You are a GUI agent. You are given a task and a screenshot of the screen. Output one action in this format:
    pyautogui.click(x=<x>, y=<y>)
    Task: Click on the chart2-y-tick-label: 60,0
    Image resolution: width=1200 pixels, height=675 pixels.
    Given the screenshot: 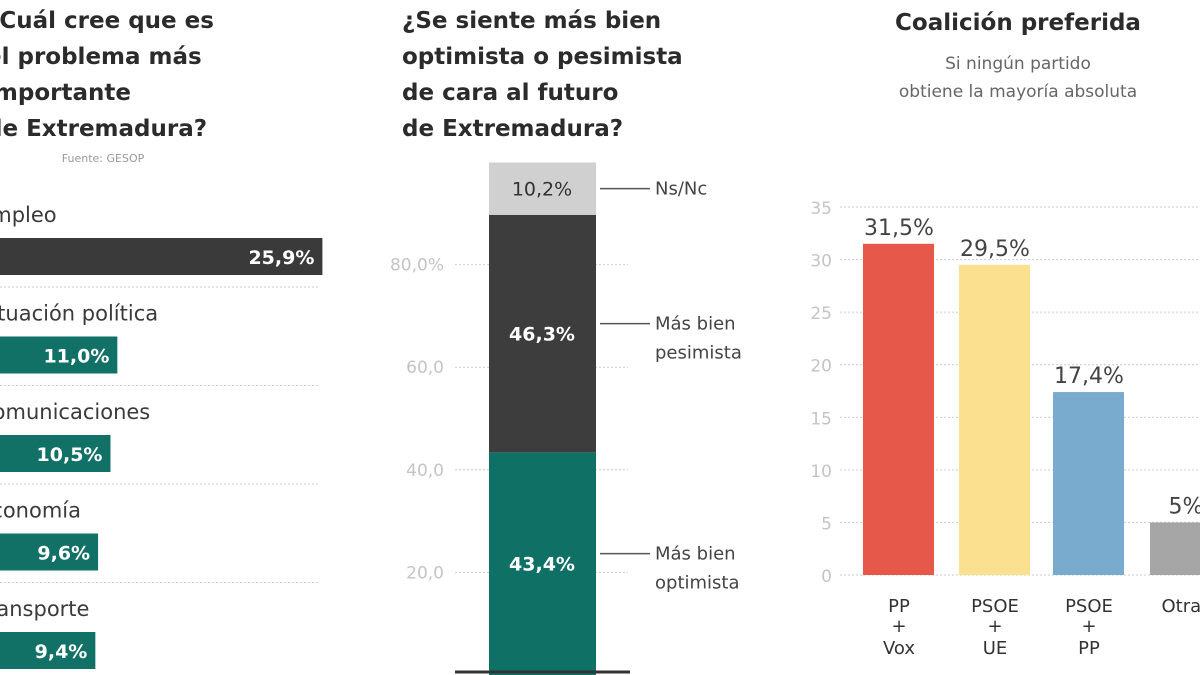 What is the action you would take?
    pyautogui.click(x=425, y=368)
    